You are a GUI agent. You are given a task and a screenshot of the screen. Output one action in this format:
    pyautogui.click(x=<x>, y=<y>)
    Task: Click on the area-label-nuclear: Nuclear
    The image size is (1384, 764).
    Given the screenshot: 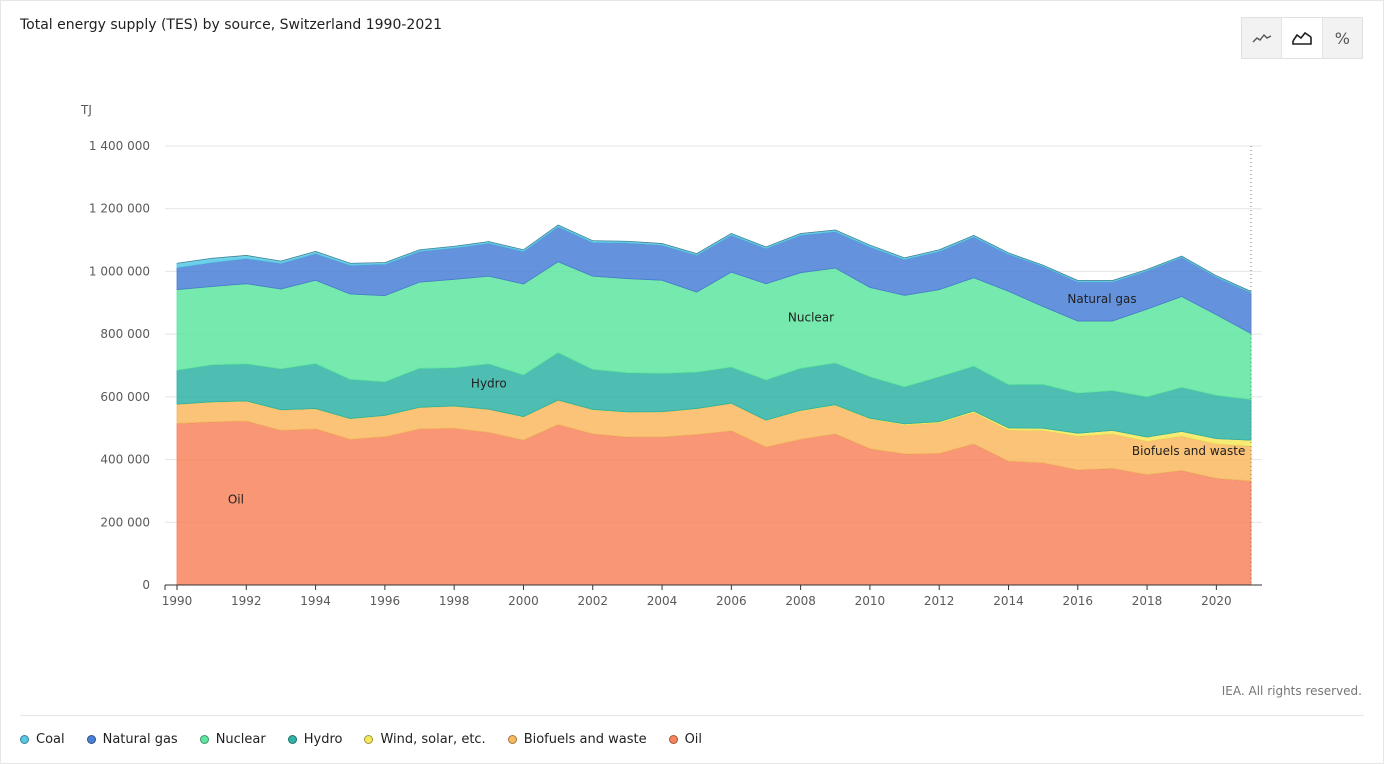 What is the action you would take?
    pyautogui.click(x=811, y=318)
    